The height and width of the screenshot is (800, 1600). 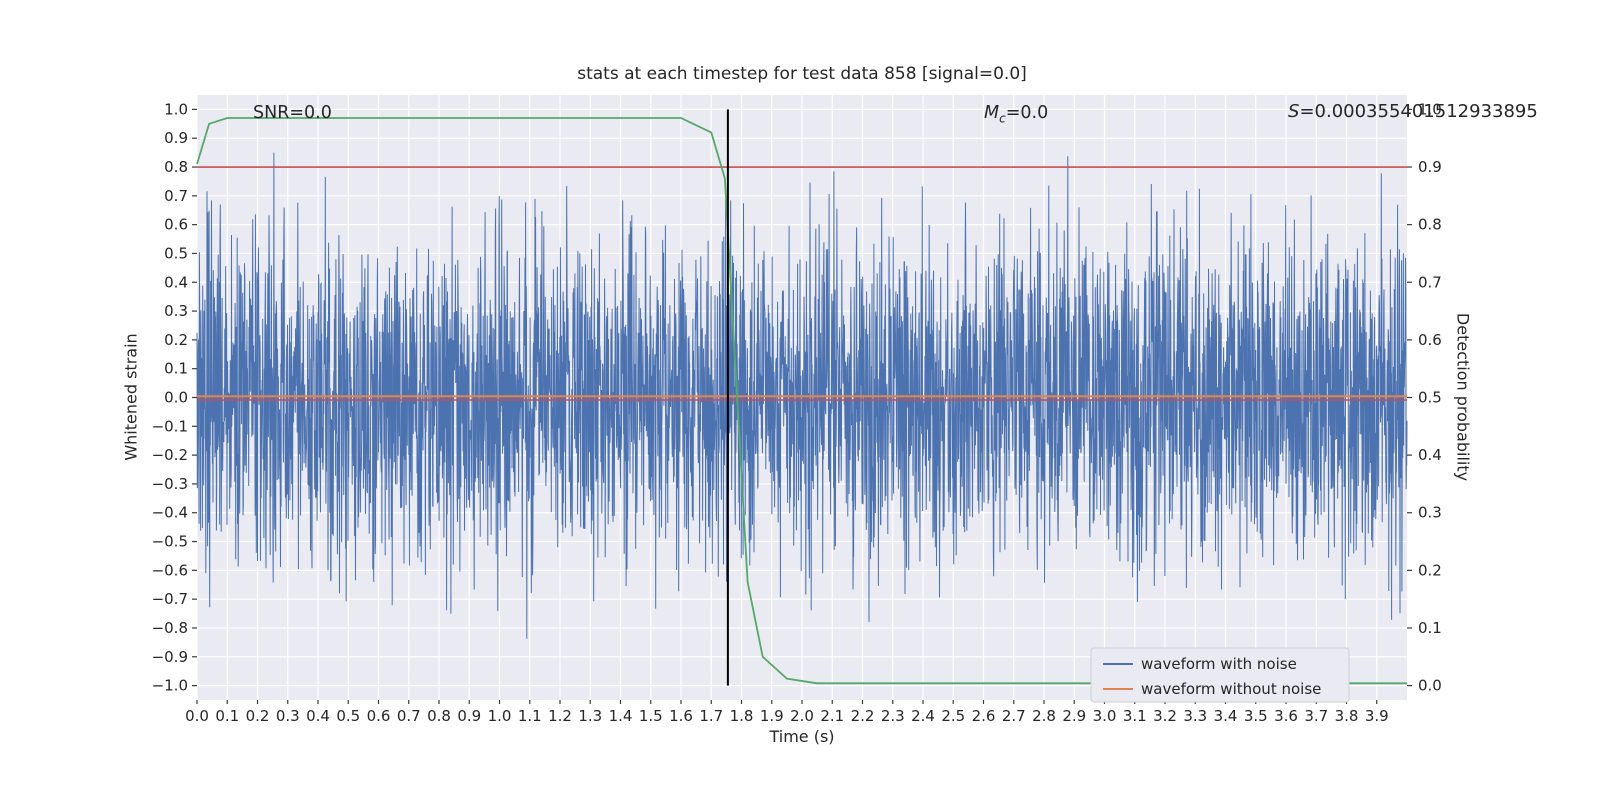 What do you see at coordinates (379, 716) in the screenshot?
I see `x-tick-label: 0.6` at bounding box center [379, 716].